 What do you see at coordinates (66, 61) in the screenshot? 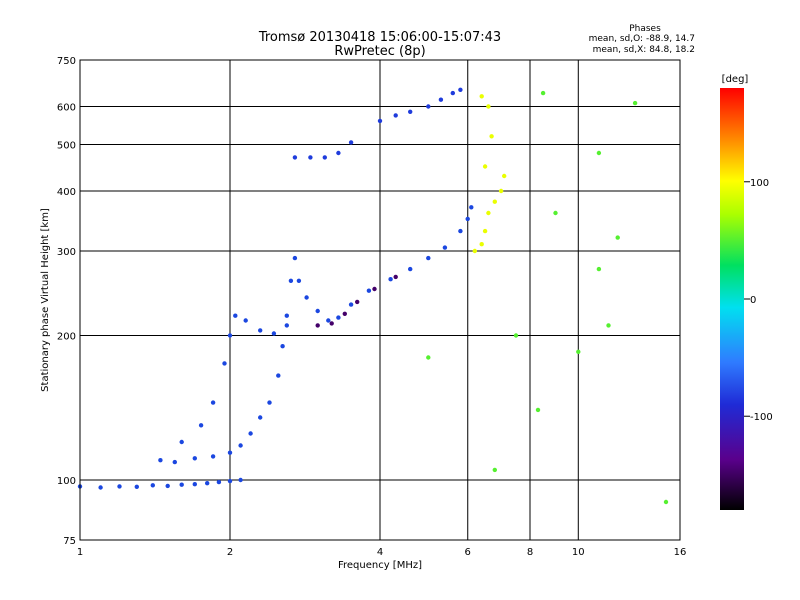
I see `y-tick-label: 750` at bounding box center [66, 61].